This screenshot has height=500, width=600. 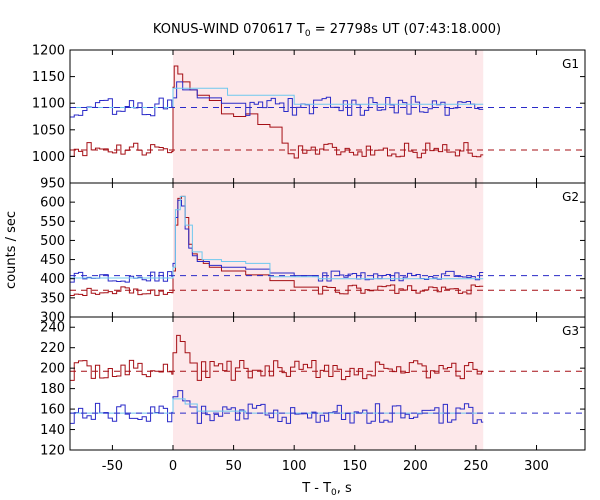 I want to click on y-tick-label: 500, so click(x=52, y=241).